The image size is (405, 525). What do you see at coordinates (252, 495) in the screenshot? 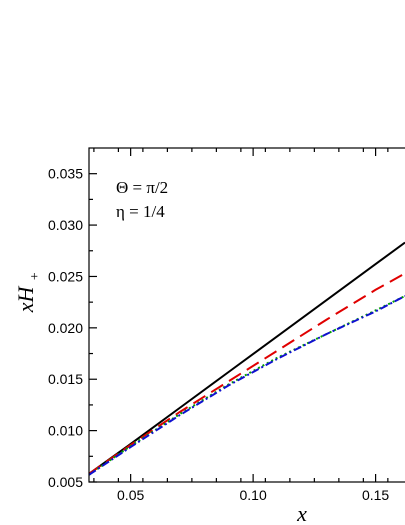
I see `x-tick-label: 0.10` at bounding box center [252, 495].